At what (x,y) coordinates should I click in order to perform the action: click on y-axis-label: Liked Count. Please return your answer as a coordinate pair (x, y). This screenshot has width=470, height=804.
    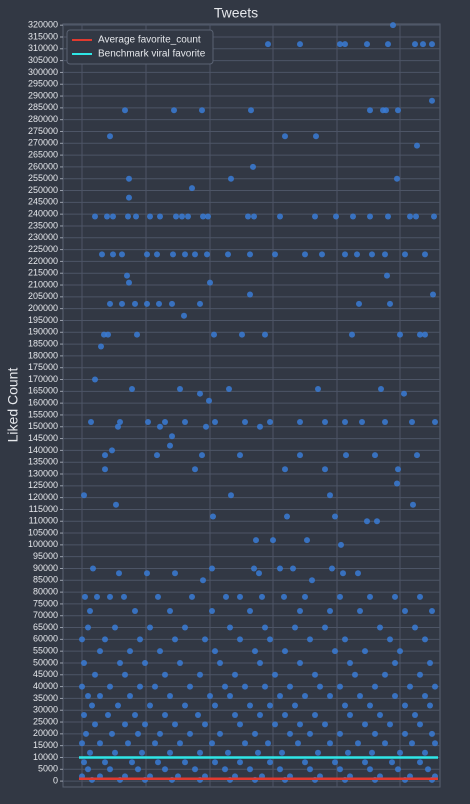
    Looking at the image, I should click on (13, 405).